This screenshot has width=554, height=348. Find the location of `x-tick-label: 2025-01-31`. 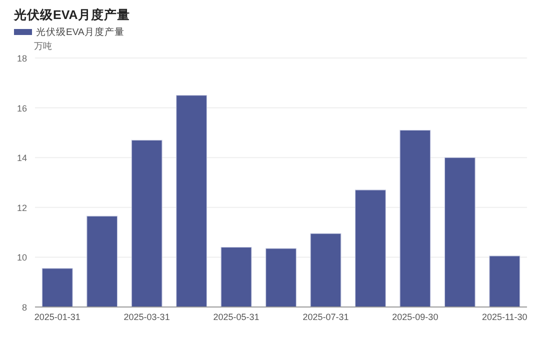

x-tick-label: 2025-01-31 is located at coordinates (57, 317).